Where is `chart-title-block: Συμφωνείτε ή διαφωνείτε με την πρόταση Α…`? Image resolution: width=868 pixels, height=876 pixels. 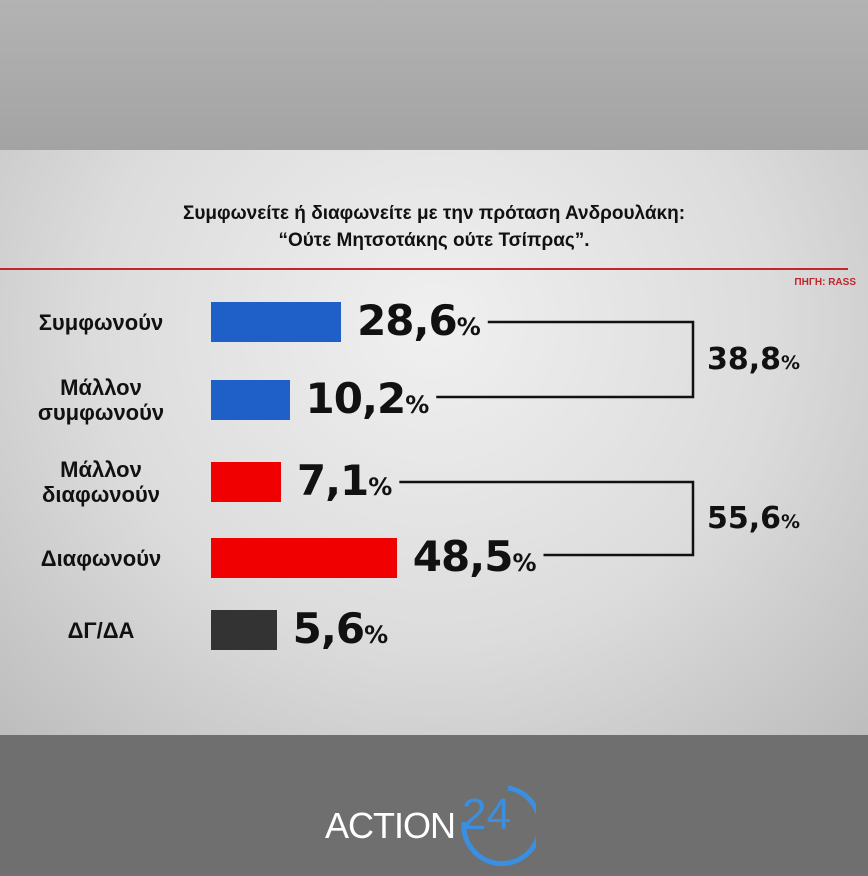 chart-title-block: Συμφωνείτε ή διαφωνείτε με την πρόταση Α… is located at coordinates (434, 227).